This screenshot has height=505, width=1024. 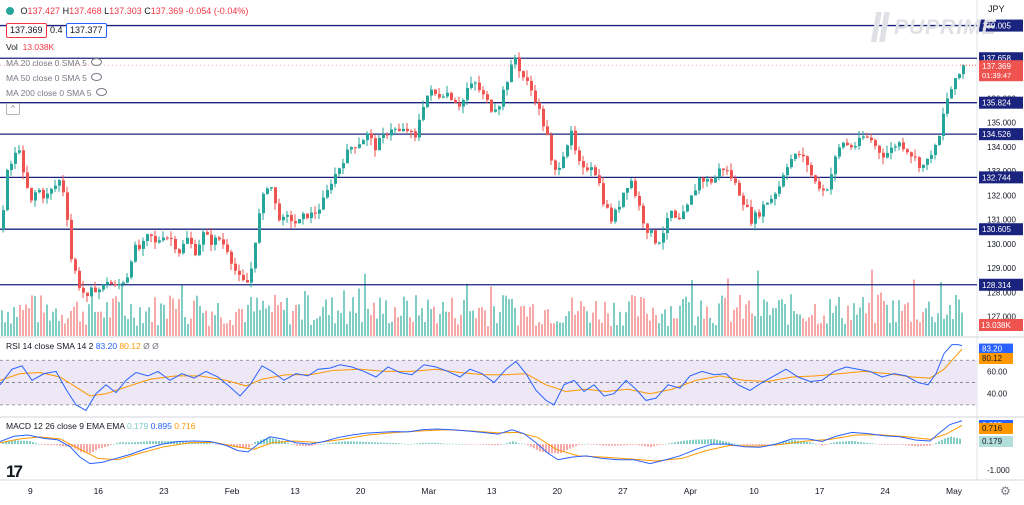 I want to click on ma20-legend: MA 20 close 0 SMA 5, so click(x=54, y=63).